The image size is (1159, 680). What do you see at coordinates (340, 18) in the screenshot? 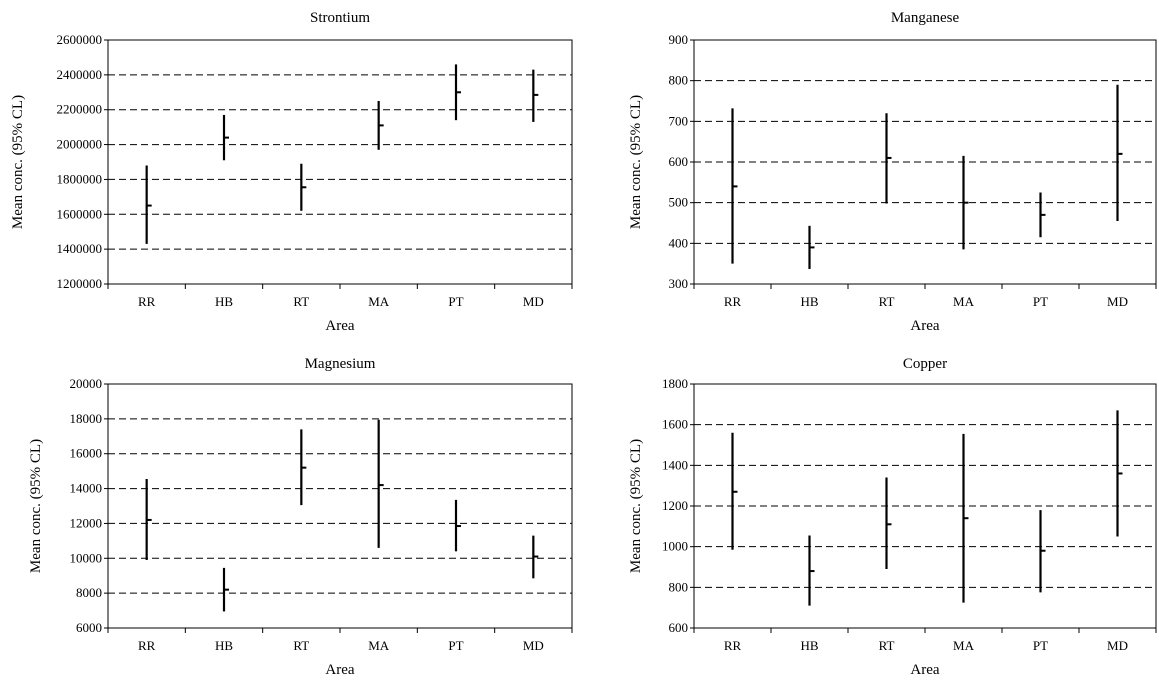
I see `chart-title: Strontium` at bounding box center [340, 18].